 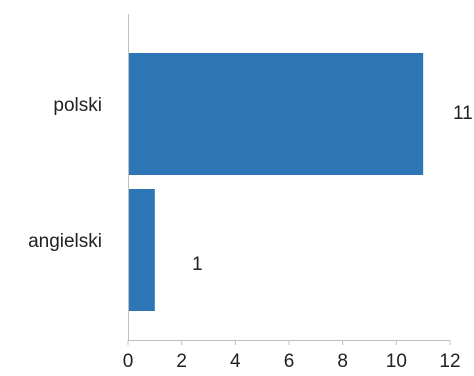 What do you see at coordinates (289, 361) in the screenshot?
I see `x-tick-label-6: 6` at bounding box center [289, 361].